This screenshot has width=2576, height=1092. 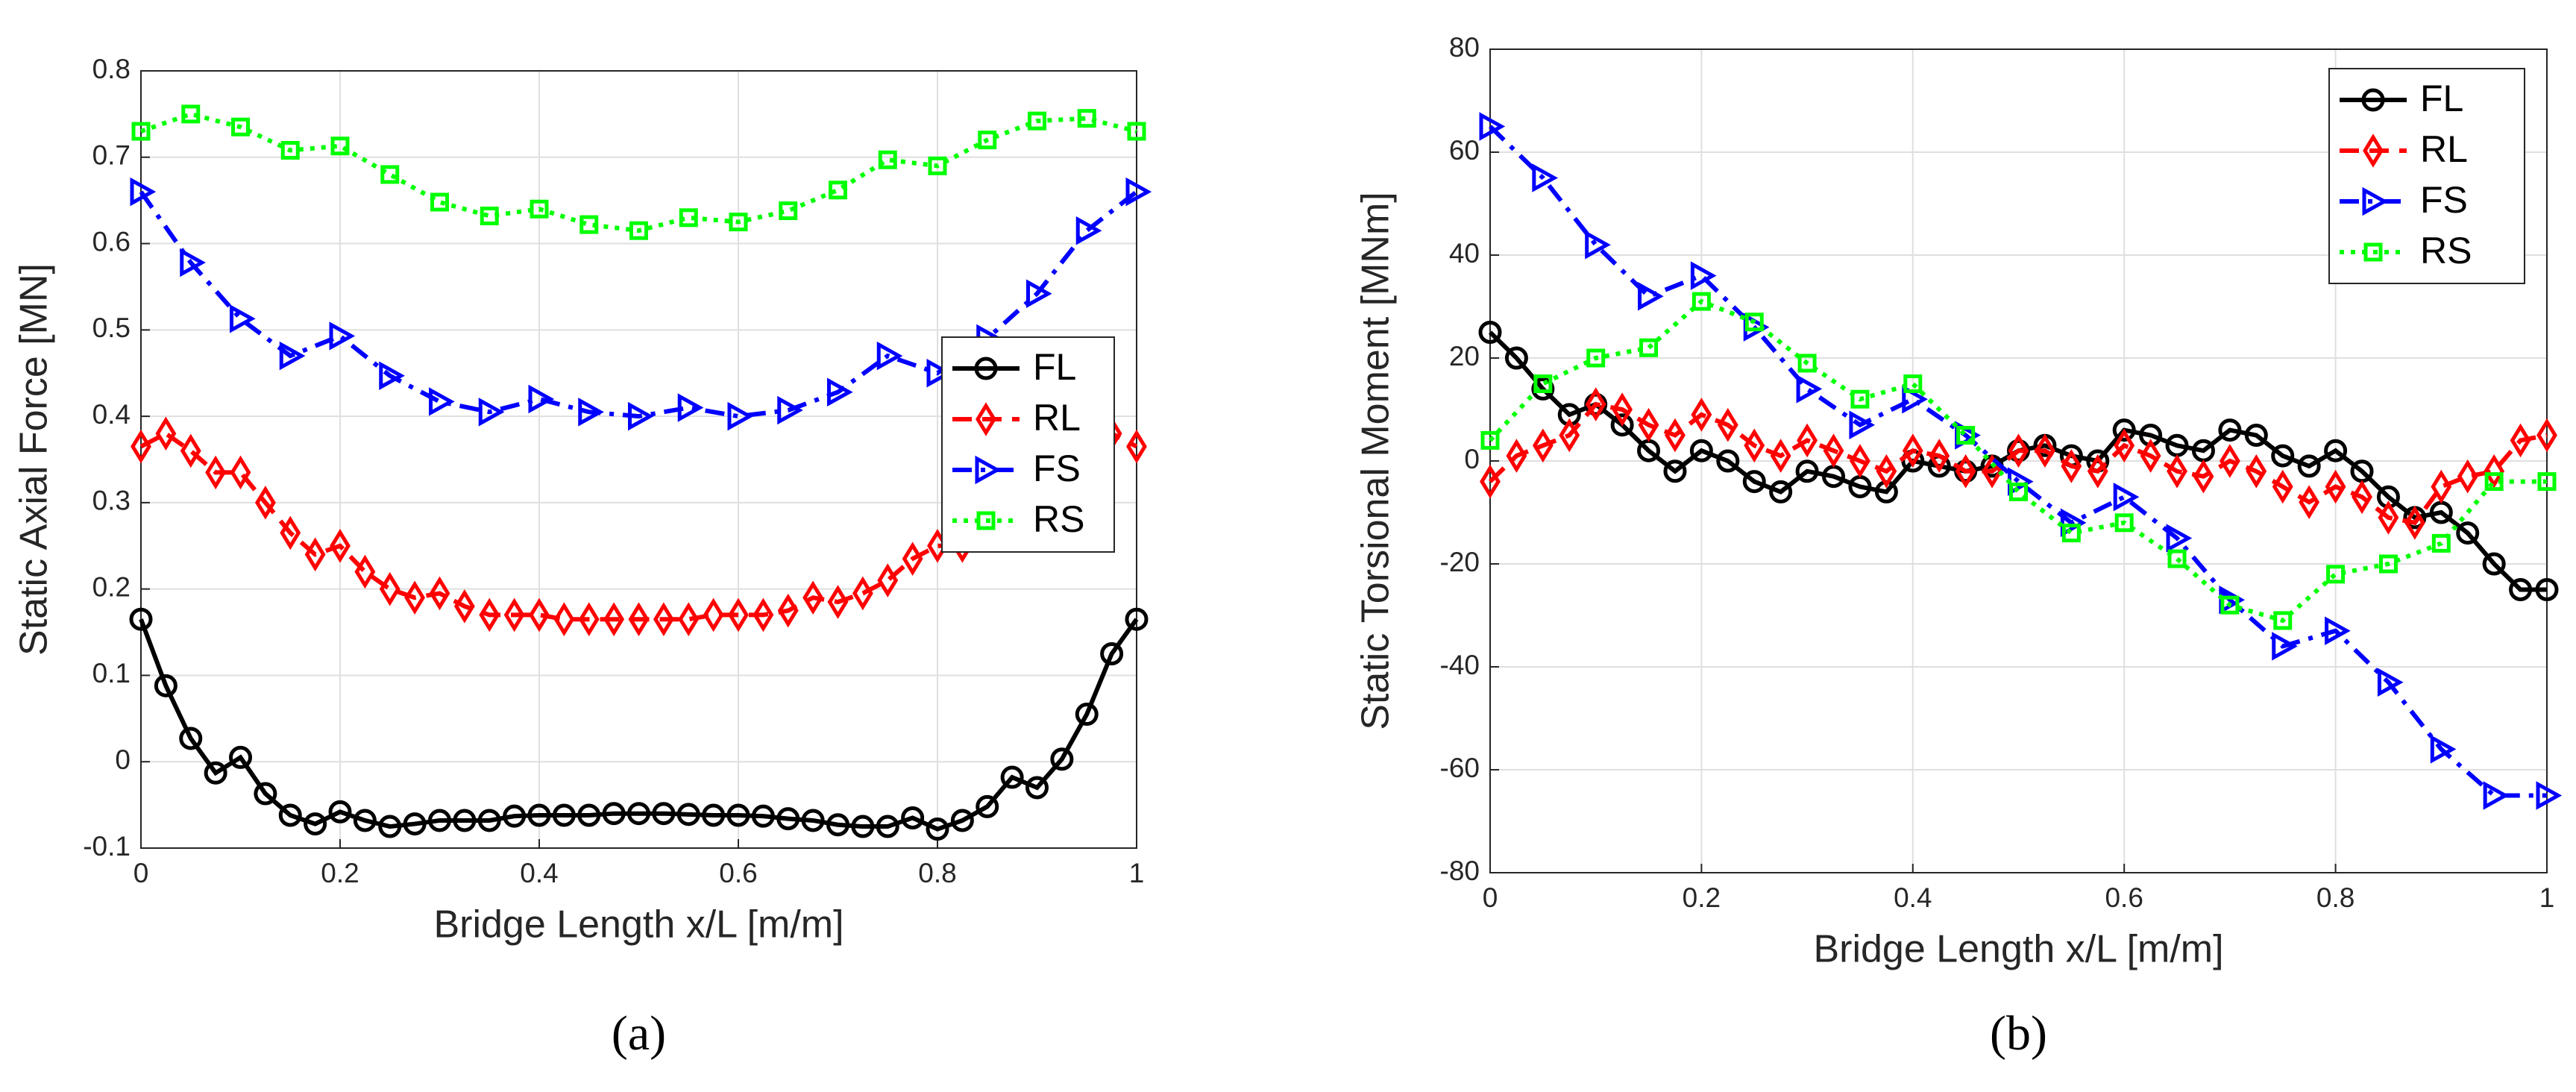 What do you see at coordinates (112, 241) in the screenshot?
I see `y-tick-label: 0.6` at bounding box center [112, 241].